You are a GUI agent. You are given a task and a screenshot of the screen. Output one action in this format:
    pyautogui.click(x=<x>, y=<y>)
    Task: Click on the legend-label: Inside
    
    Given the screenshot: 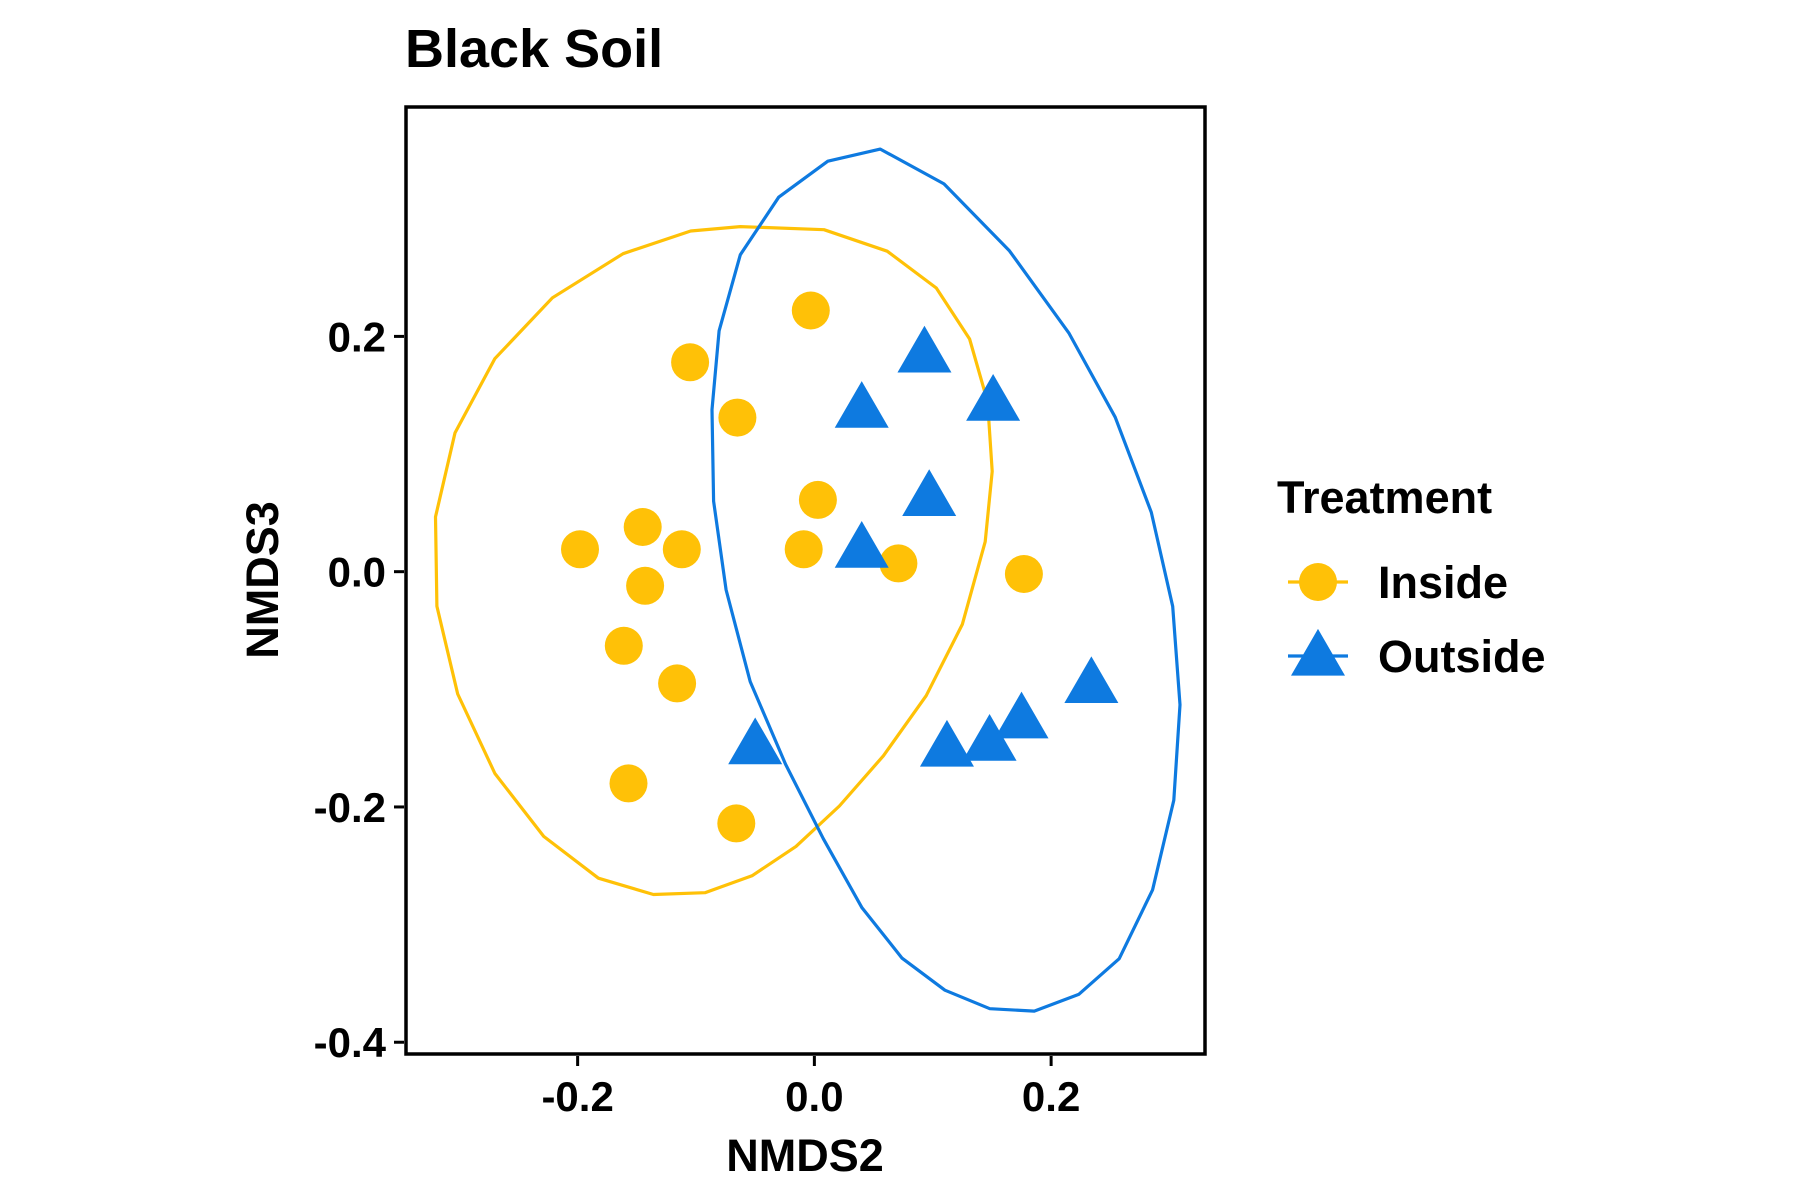 What is the action you would take?
    pyautogui.click(x=1443, y=582)
    